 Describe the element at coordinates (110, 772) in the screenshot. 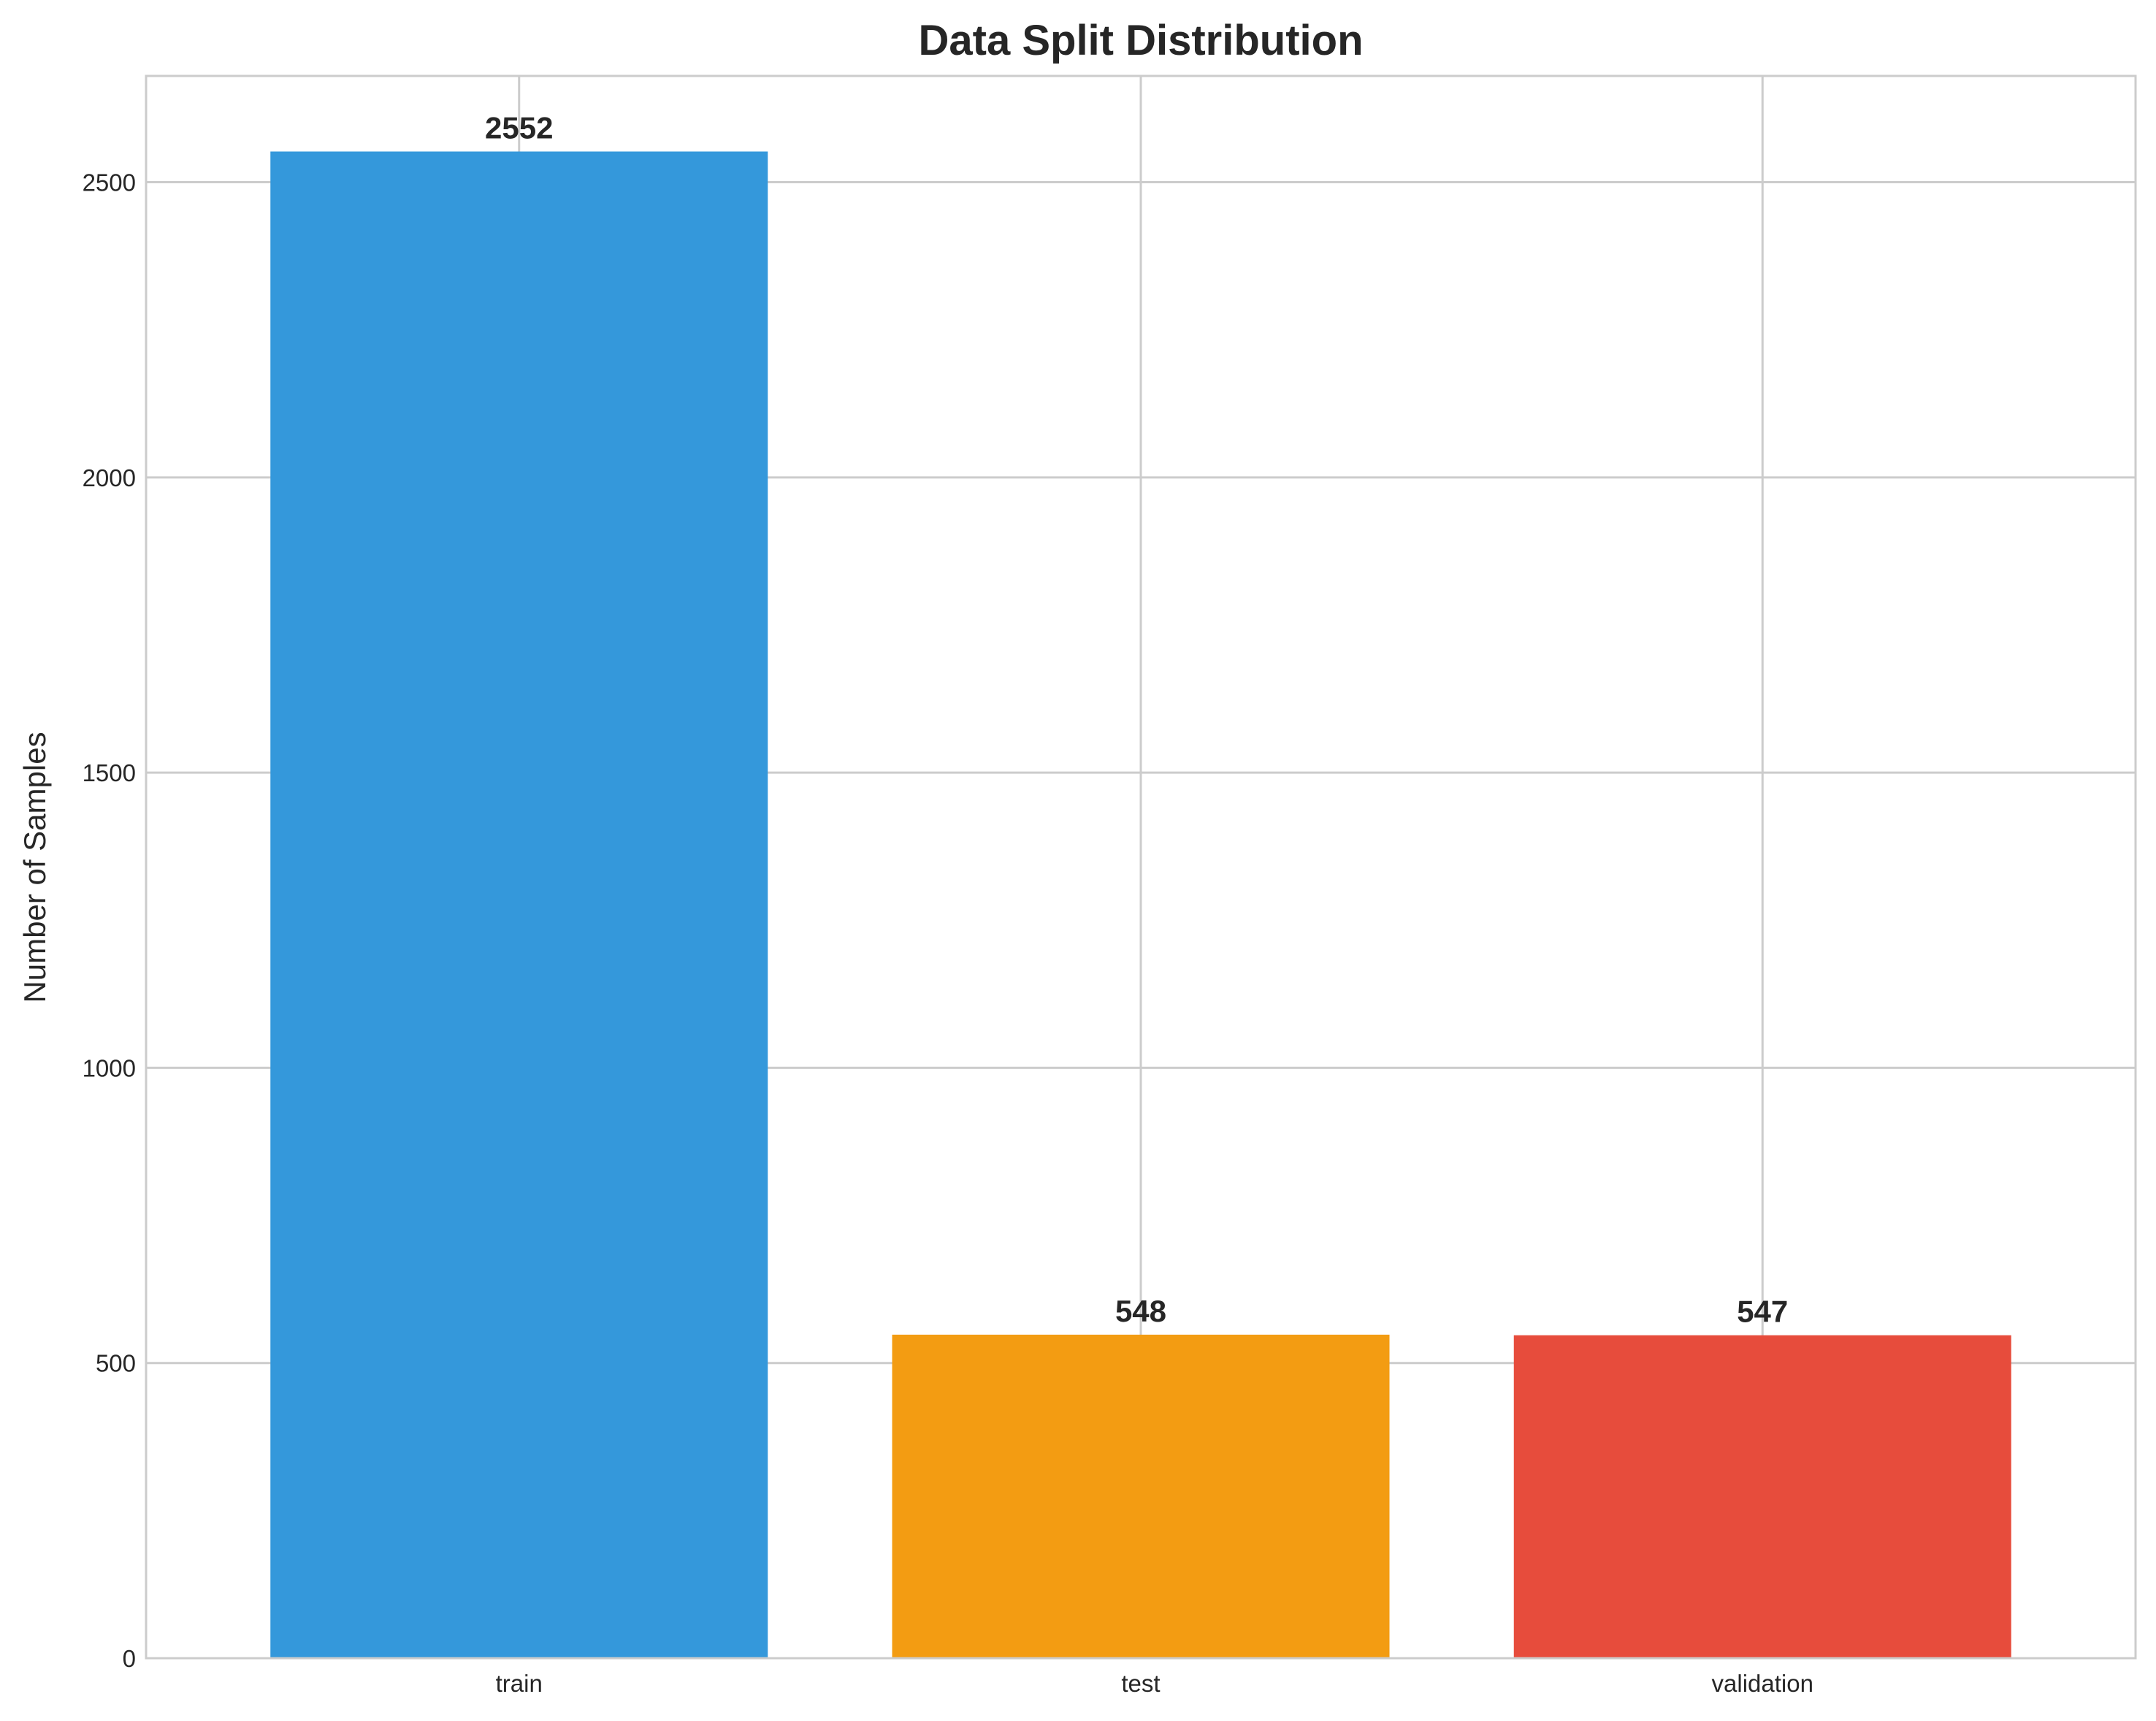

I see `y-tick-label-3: 1500` at that location.